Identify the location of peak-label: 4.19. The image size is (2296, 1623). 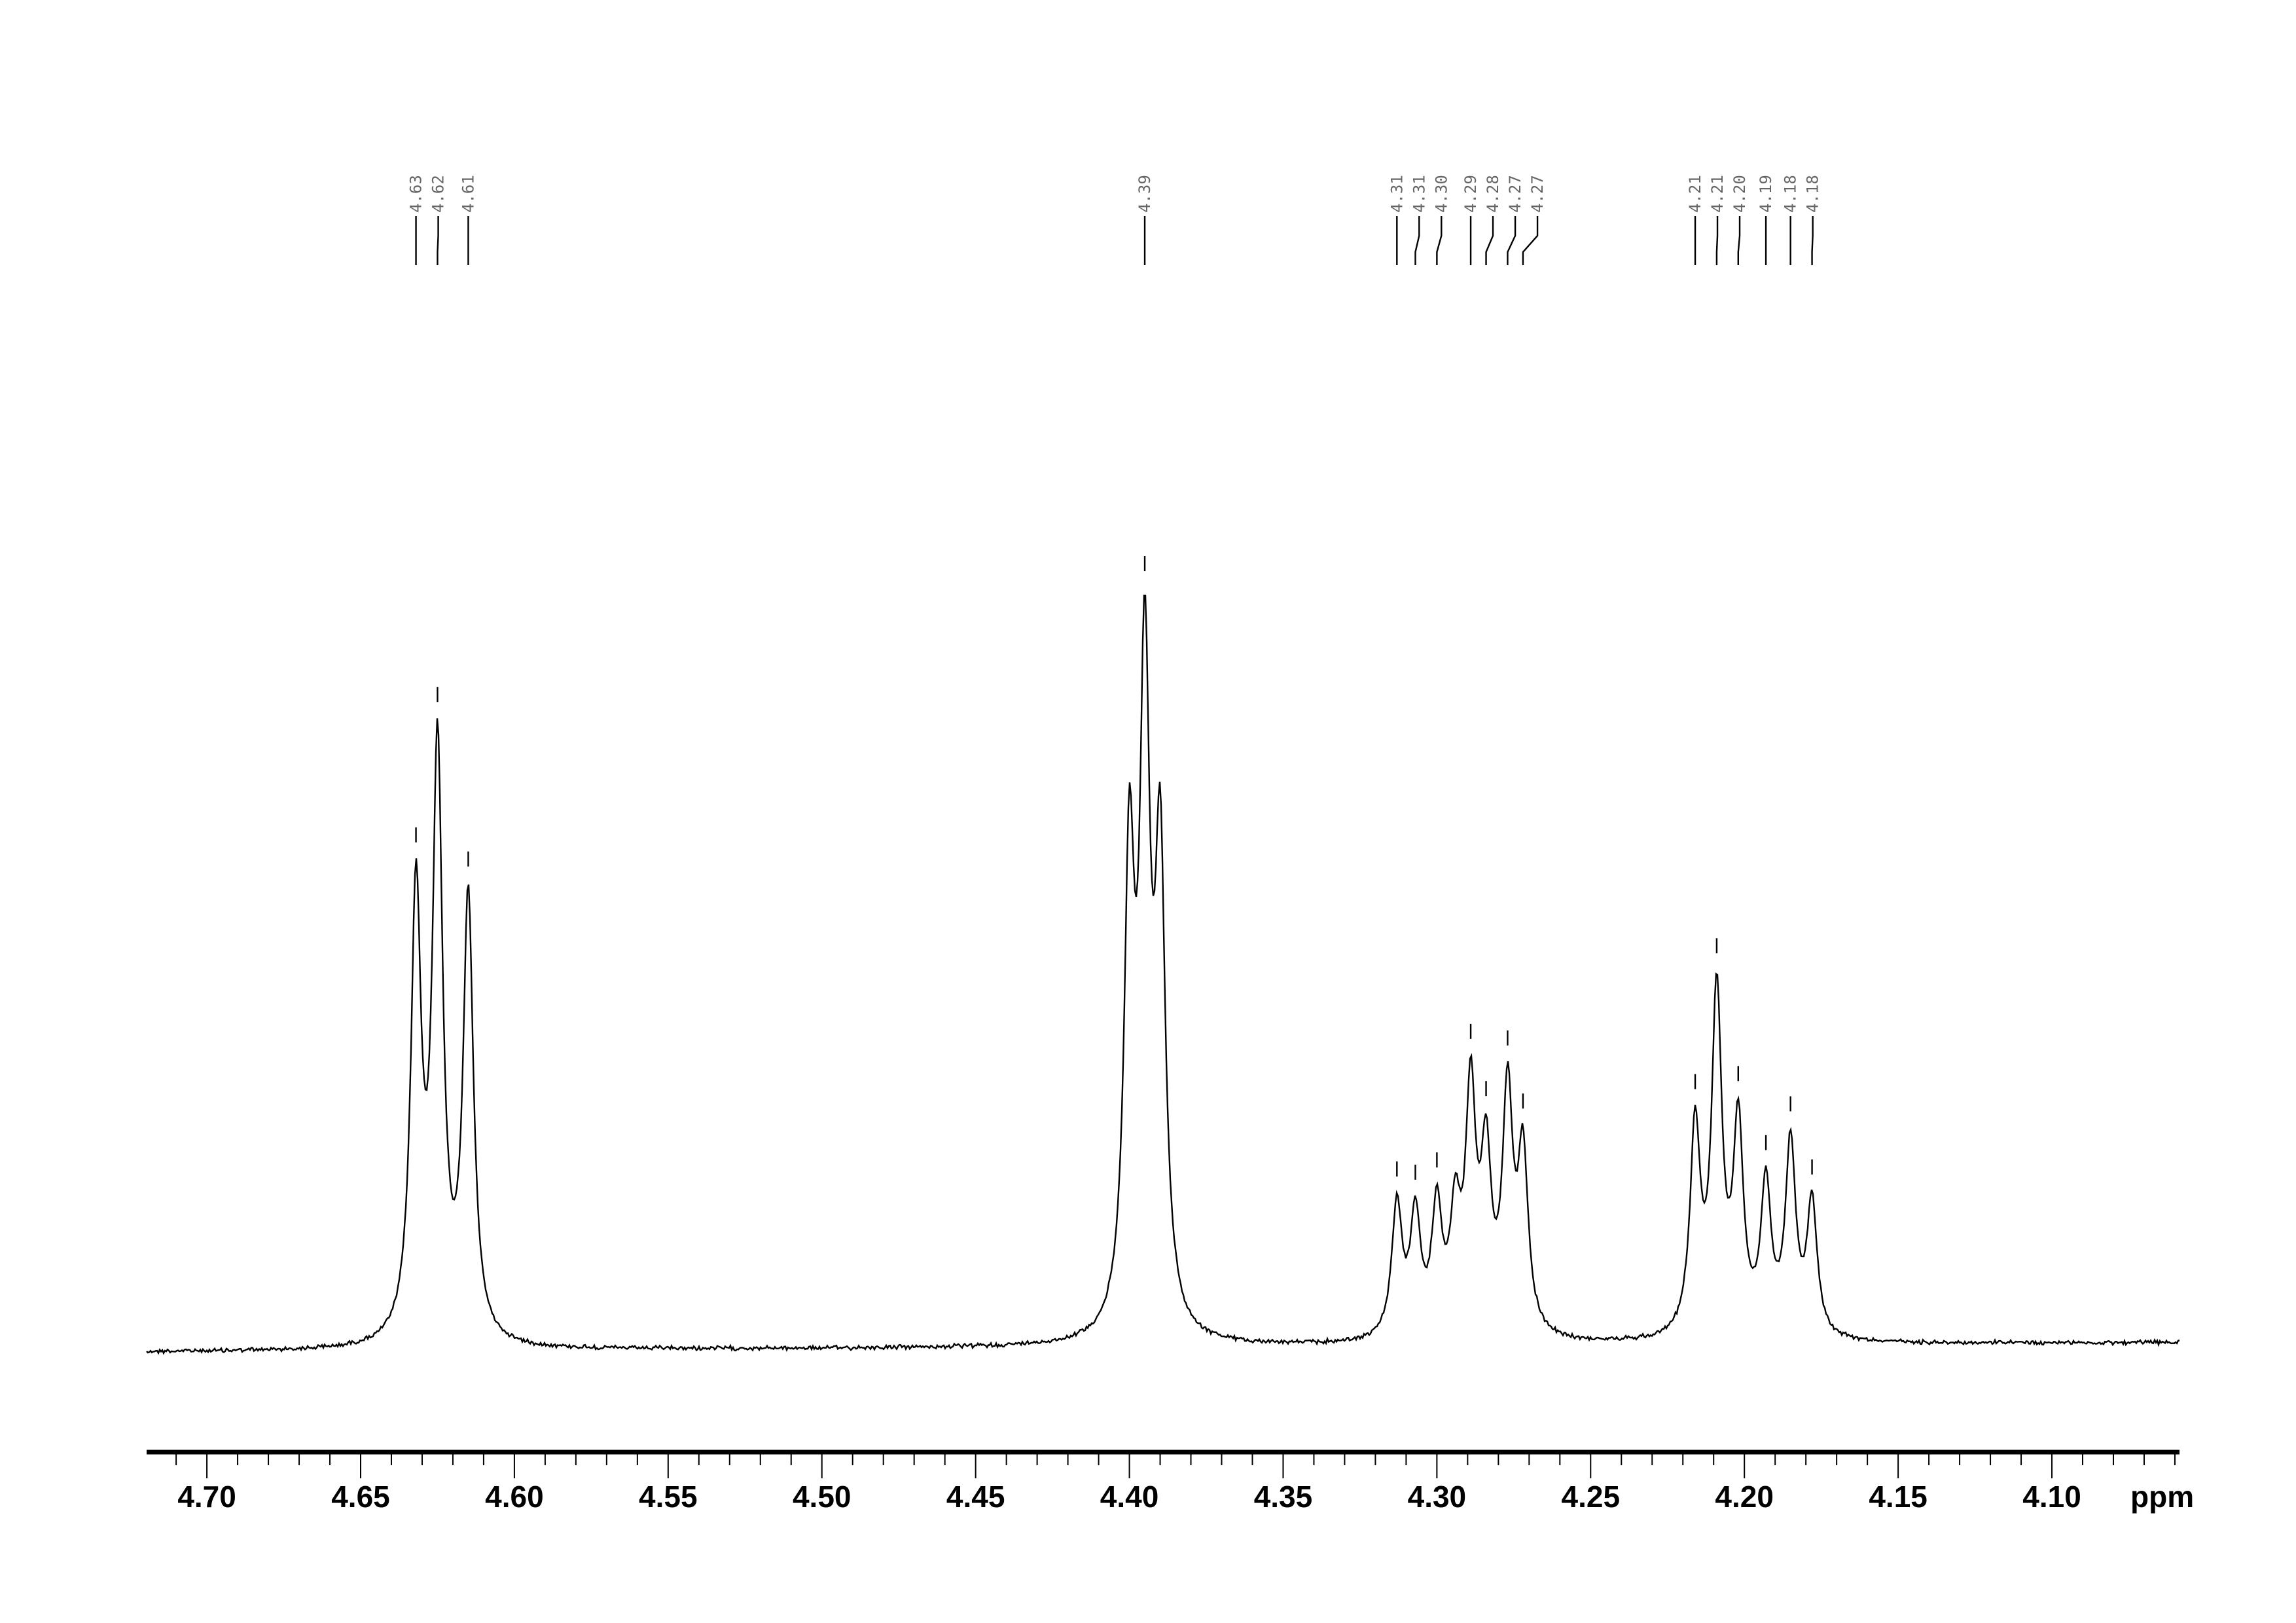
(1766, 194).